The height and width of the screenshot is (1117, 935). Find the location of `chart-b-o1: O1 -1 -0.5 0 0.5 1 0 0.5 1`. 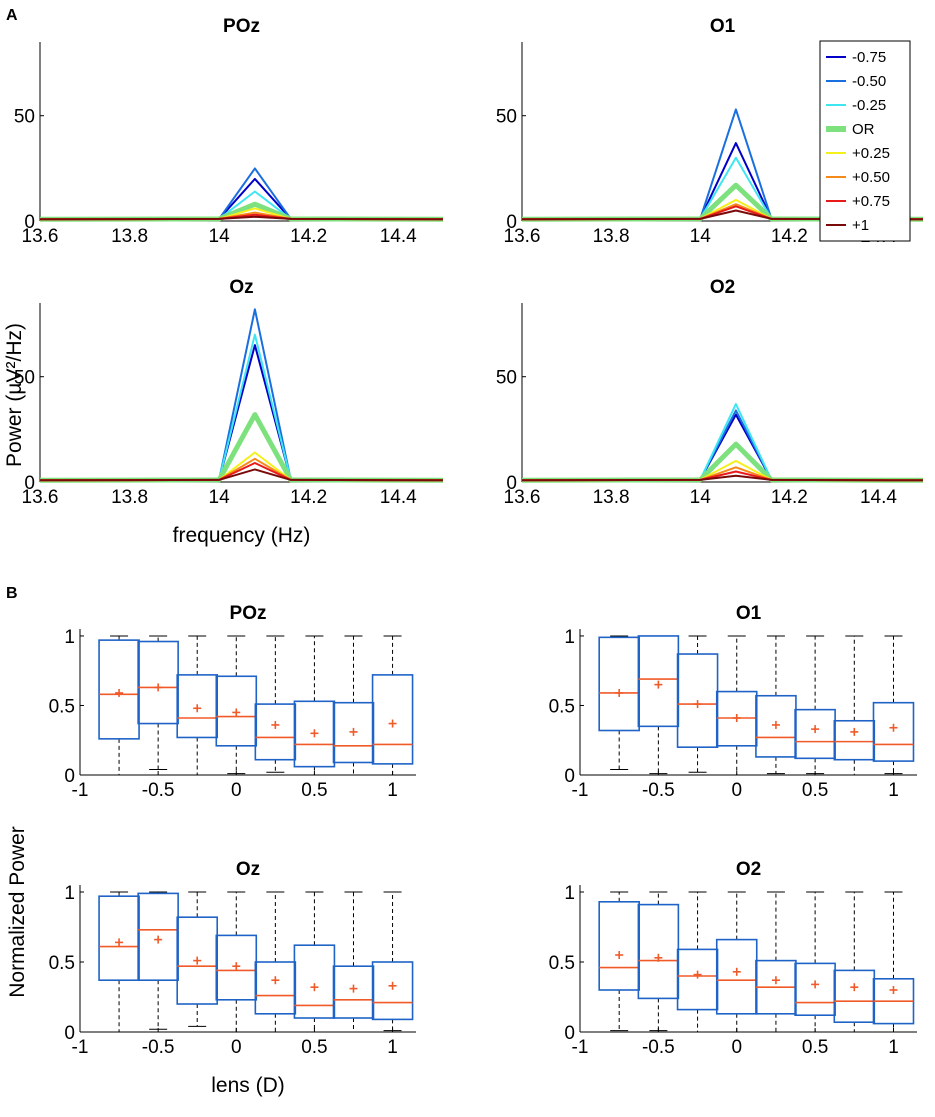

chart-b-o1: O1 -1 -0.5 0 0.5 1 0 0.5 1 is located at coordinates (733, 702).